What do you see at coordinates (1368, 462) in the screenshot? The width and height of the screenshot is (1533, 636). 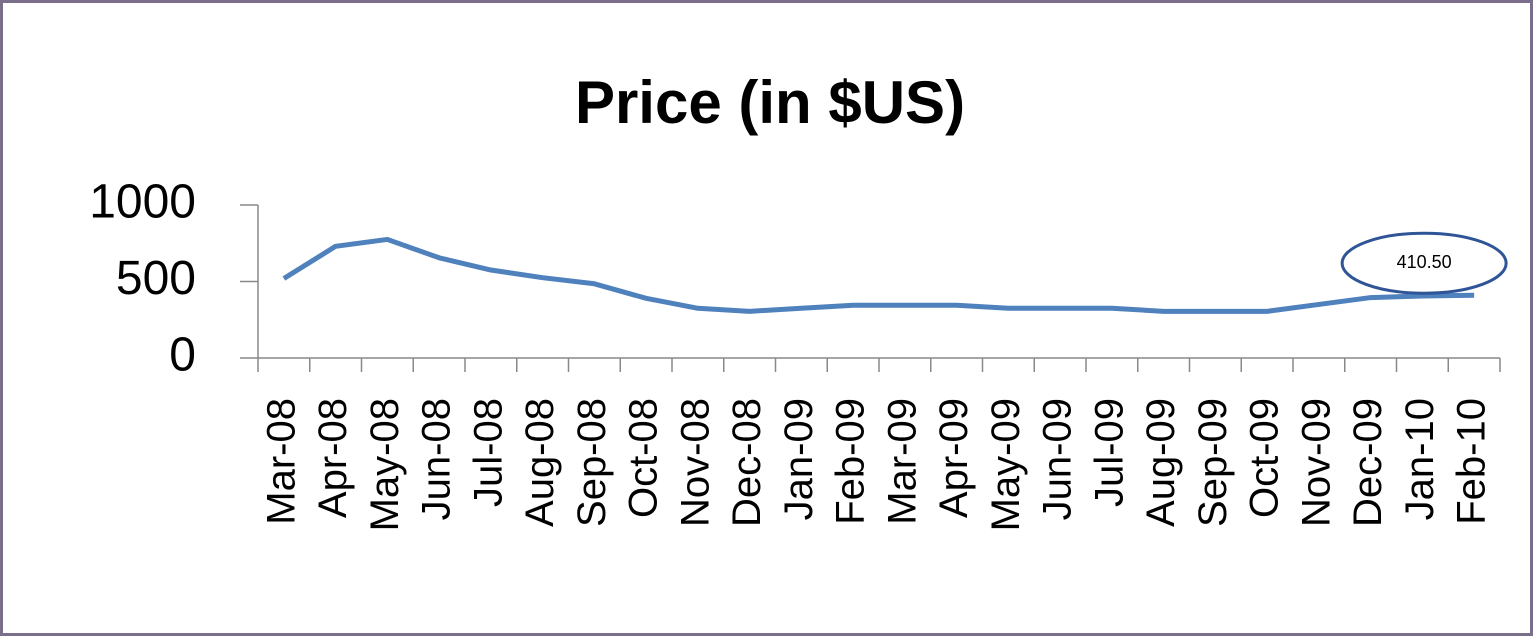 I see `x-tick-label: Dec-09` at bounding box center [1368, 462].